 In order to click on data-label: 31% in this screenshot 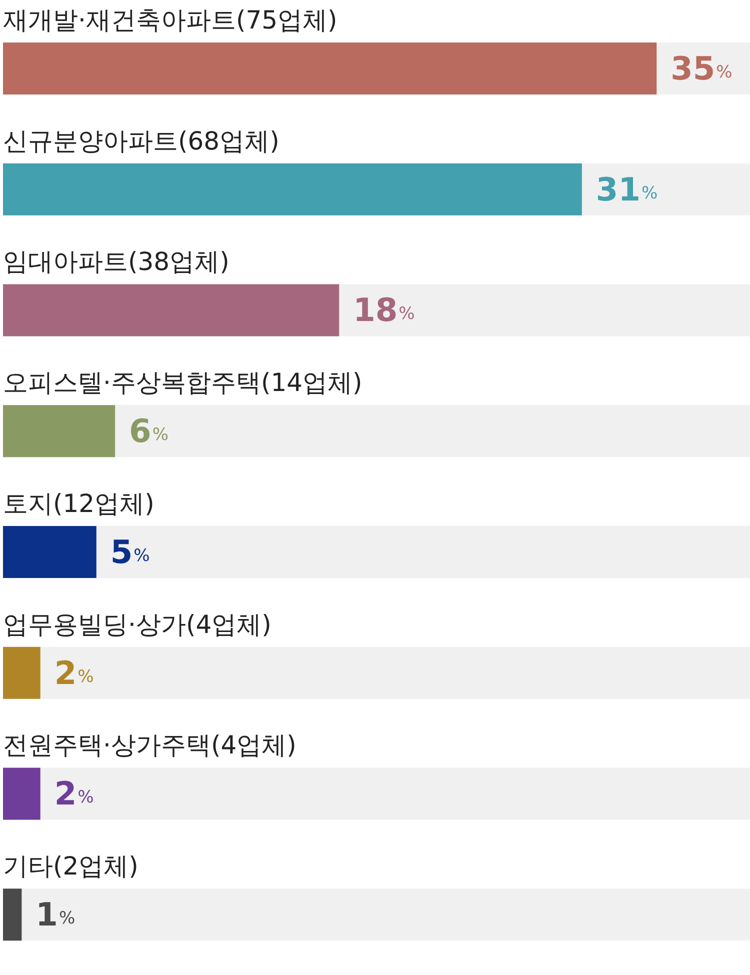, I will do `click(627, 189)`.